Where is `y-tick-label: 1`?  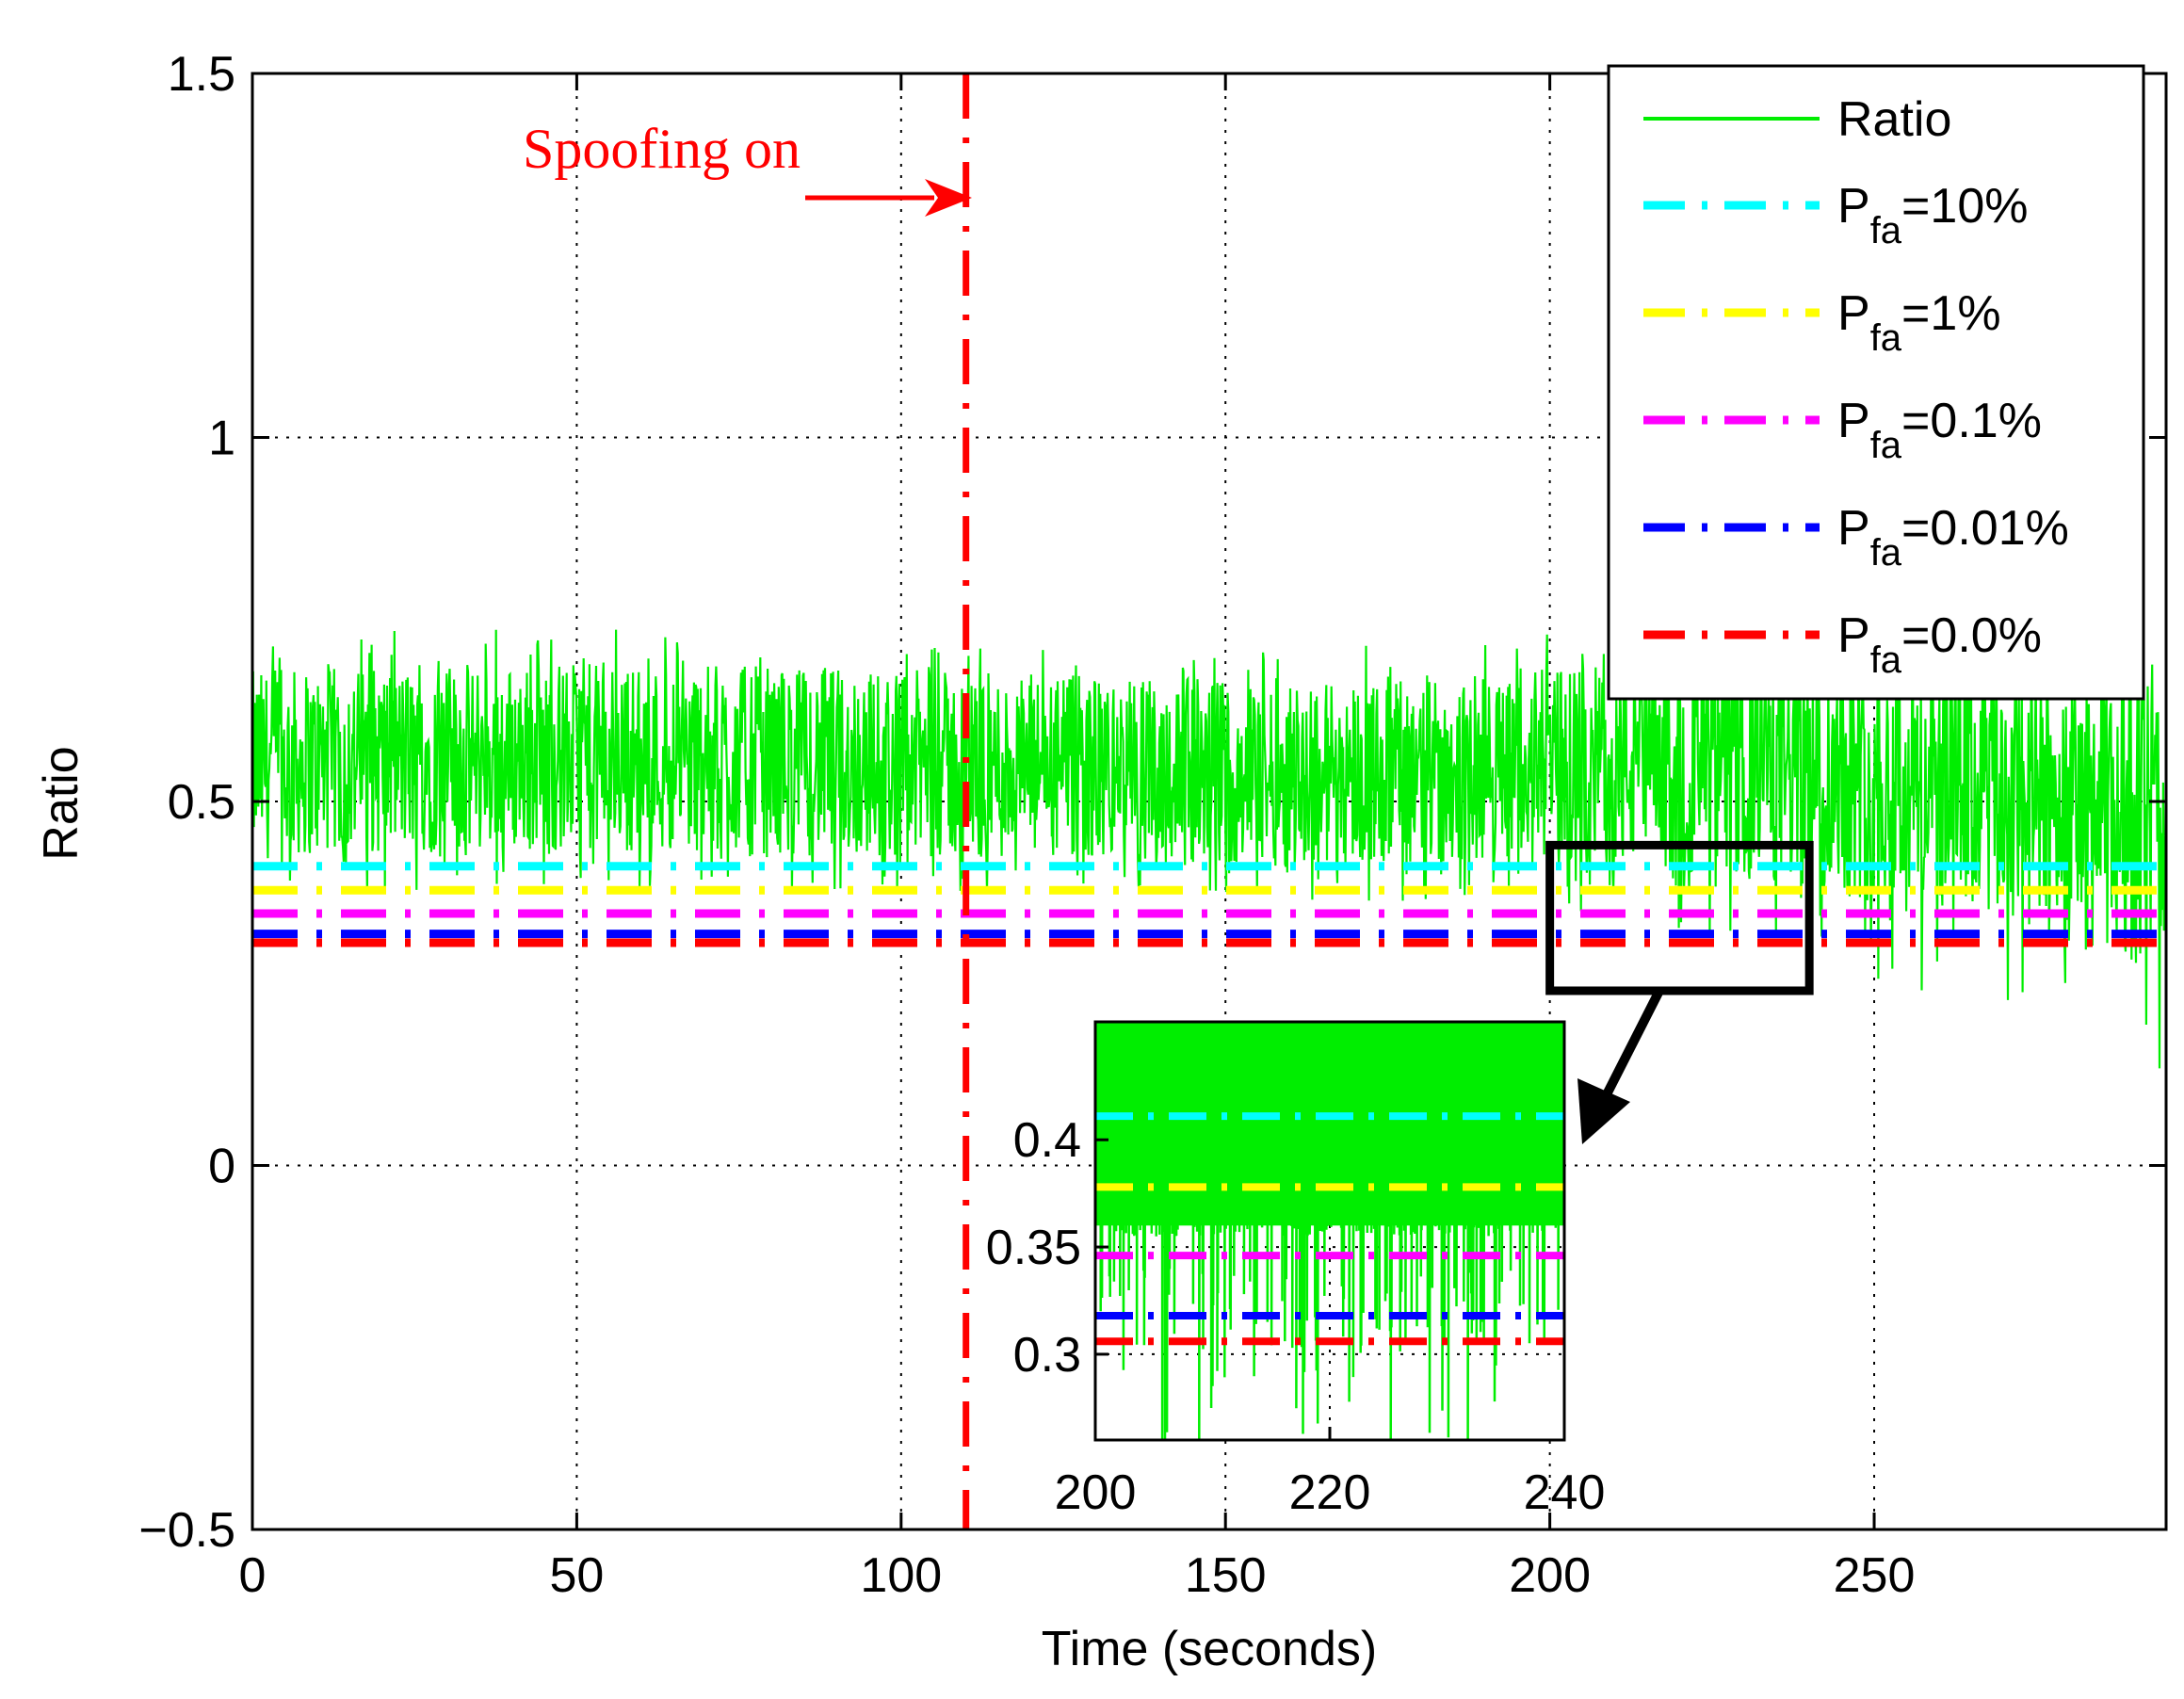
y-tick-label: 1 is located at coordinates (221, 439).